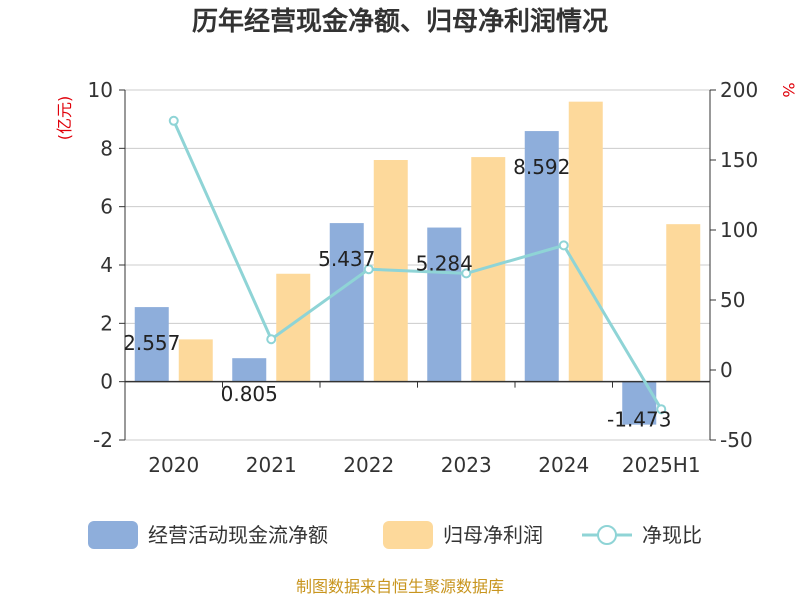  Describe the element at coordinates (106, 265) in the screenshot. I see `y-left-tick-label: 4` at that location.